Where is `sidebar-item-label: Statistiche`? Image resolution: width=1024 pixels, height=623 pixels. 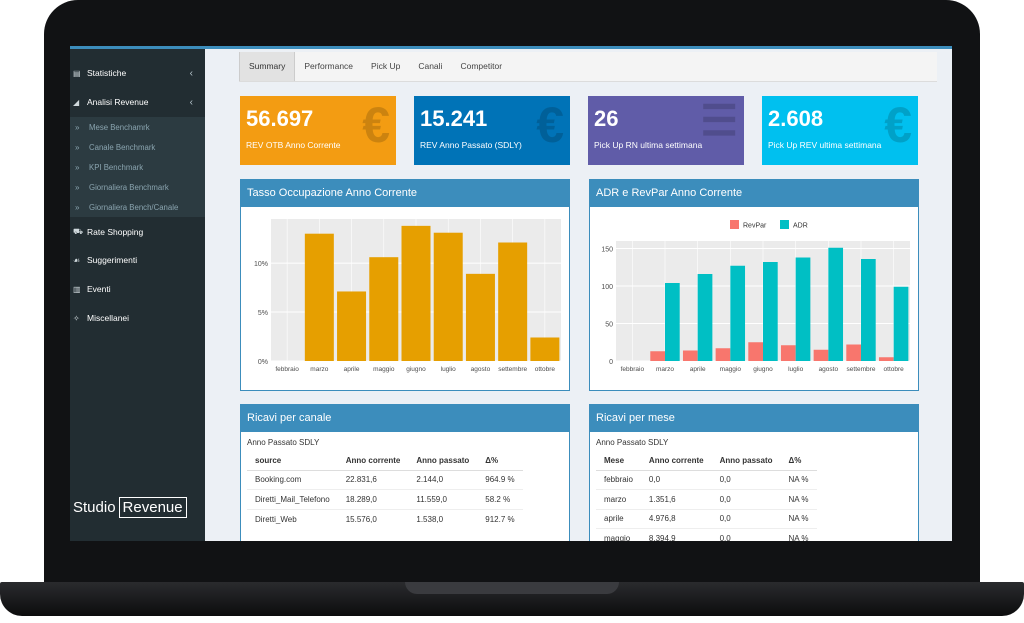
sidebar-item-label: Statistiche is located at coordinates (107, 73).